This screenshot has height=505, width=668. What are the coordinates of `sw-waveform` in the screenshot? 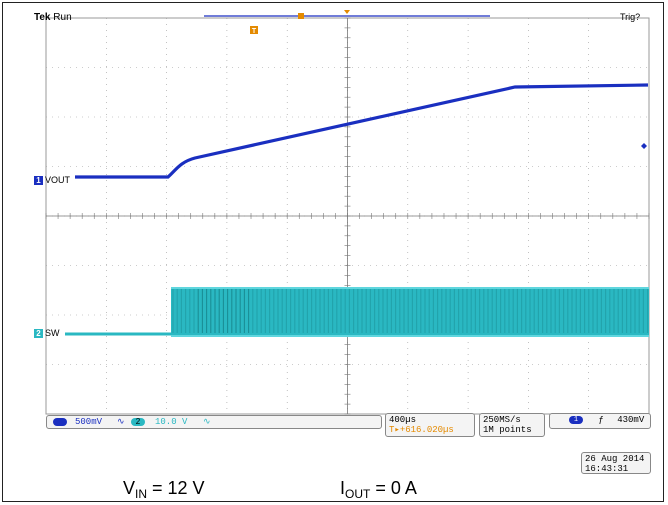 It's located at (357, 312).